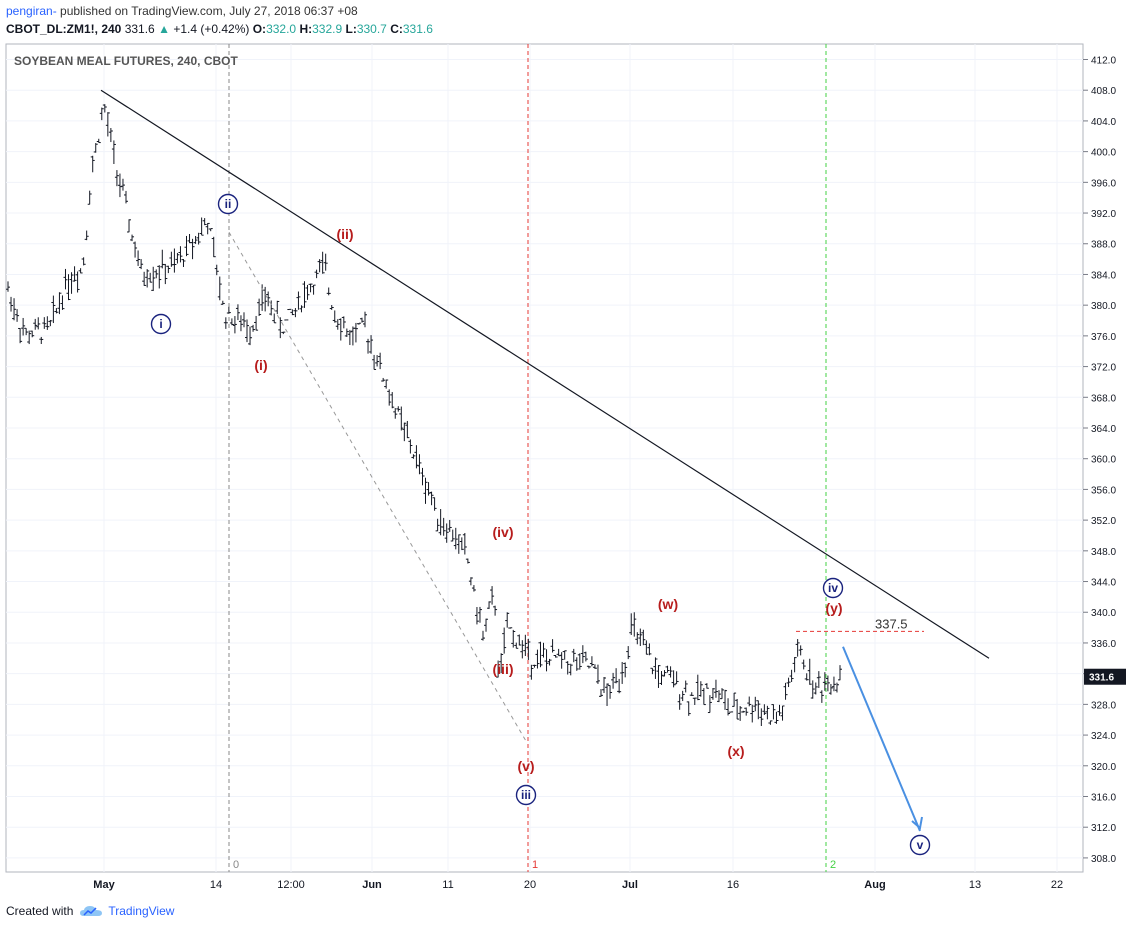 This screenshot has width=1129, height=929. I want to click on created-with: Created with, so click(40, 911).